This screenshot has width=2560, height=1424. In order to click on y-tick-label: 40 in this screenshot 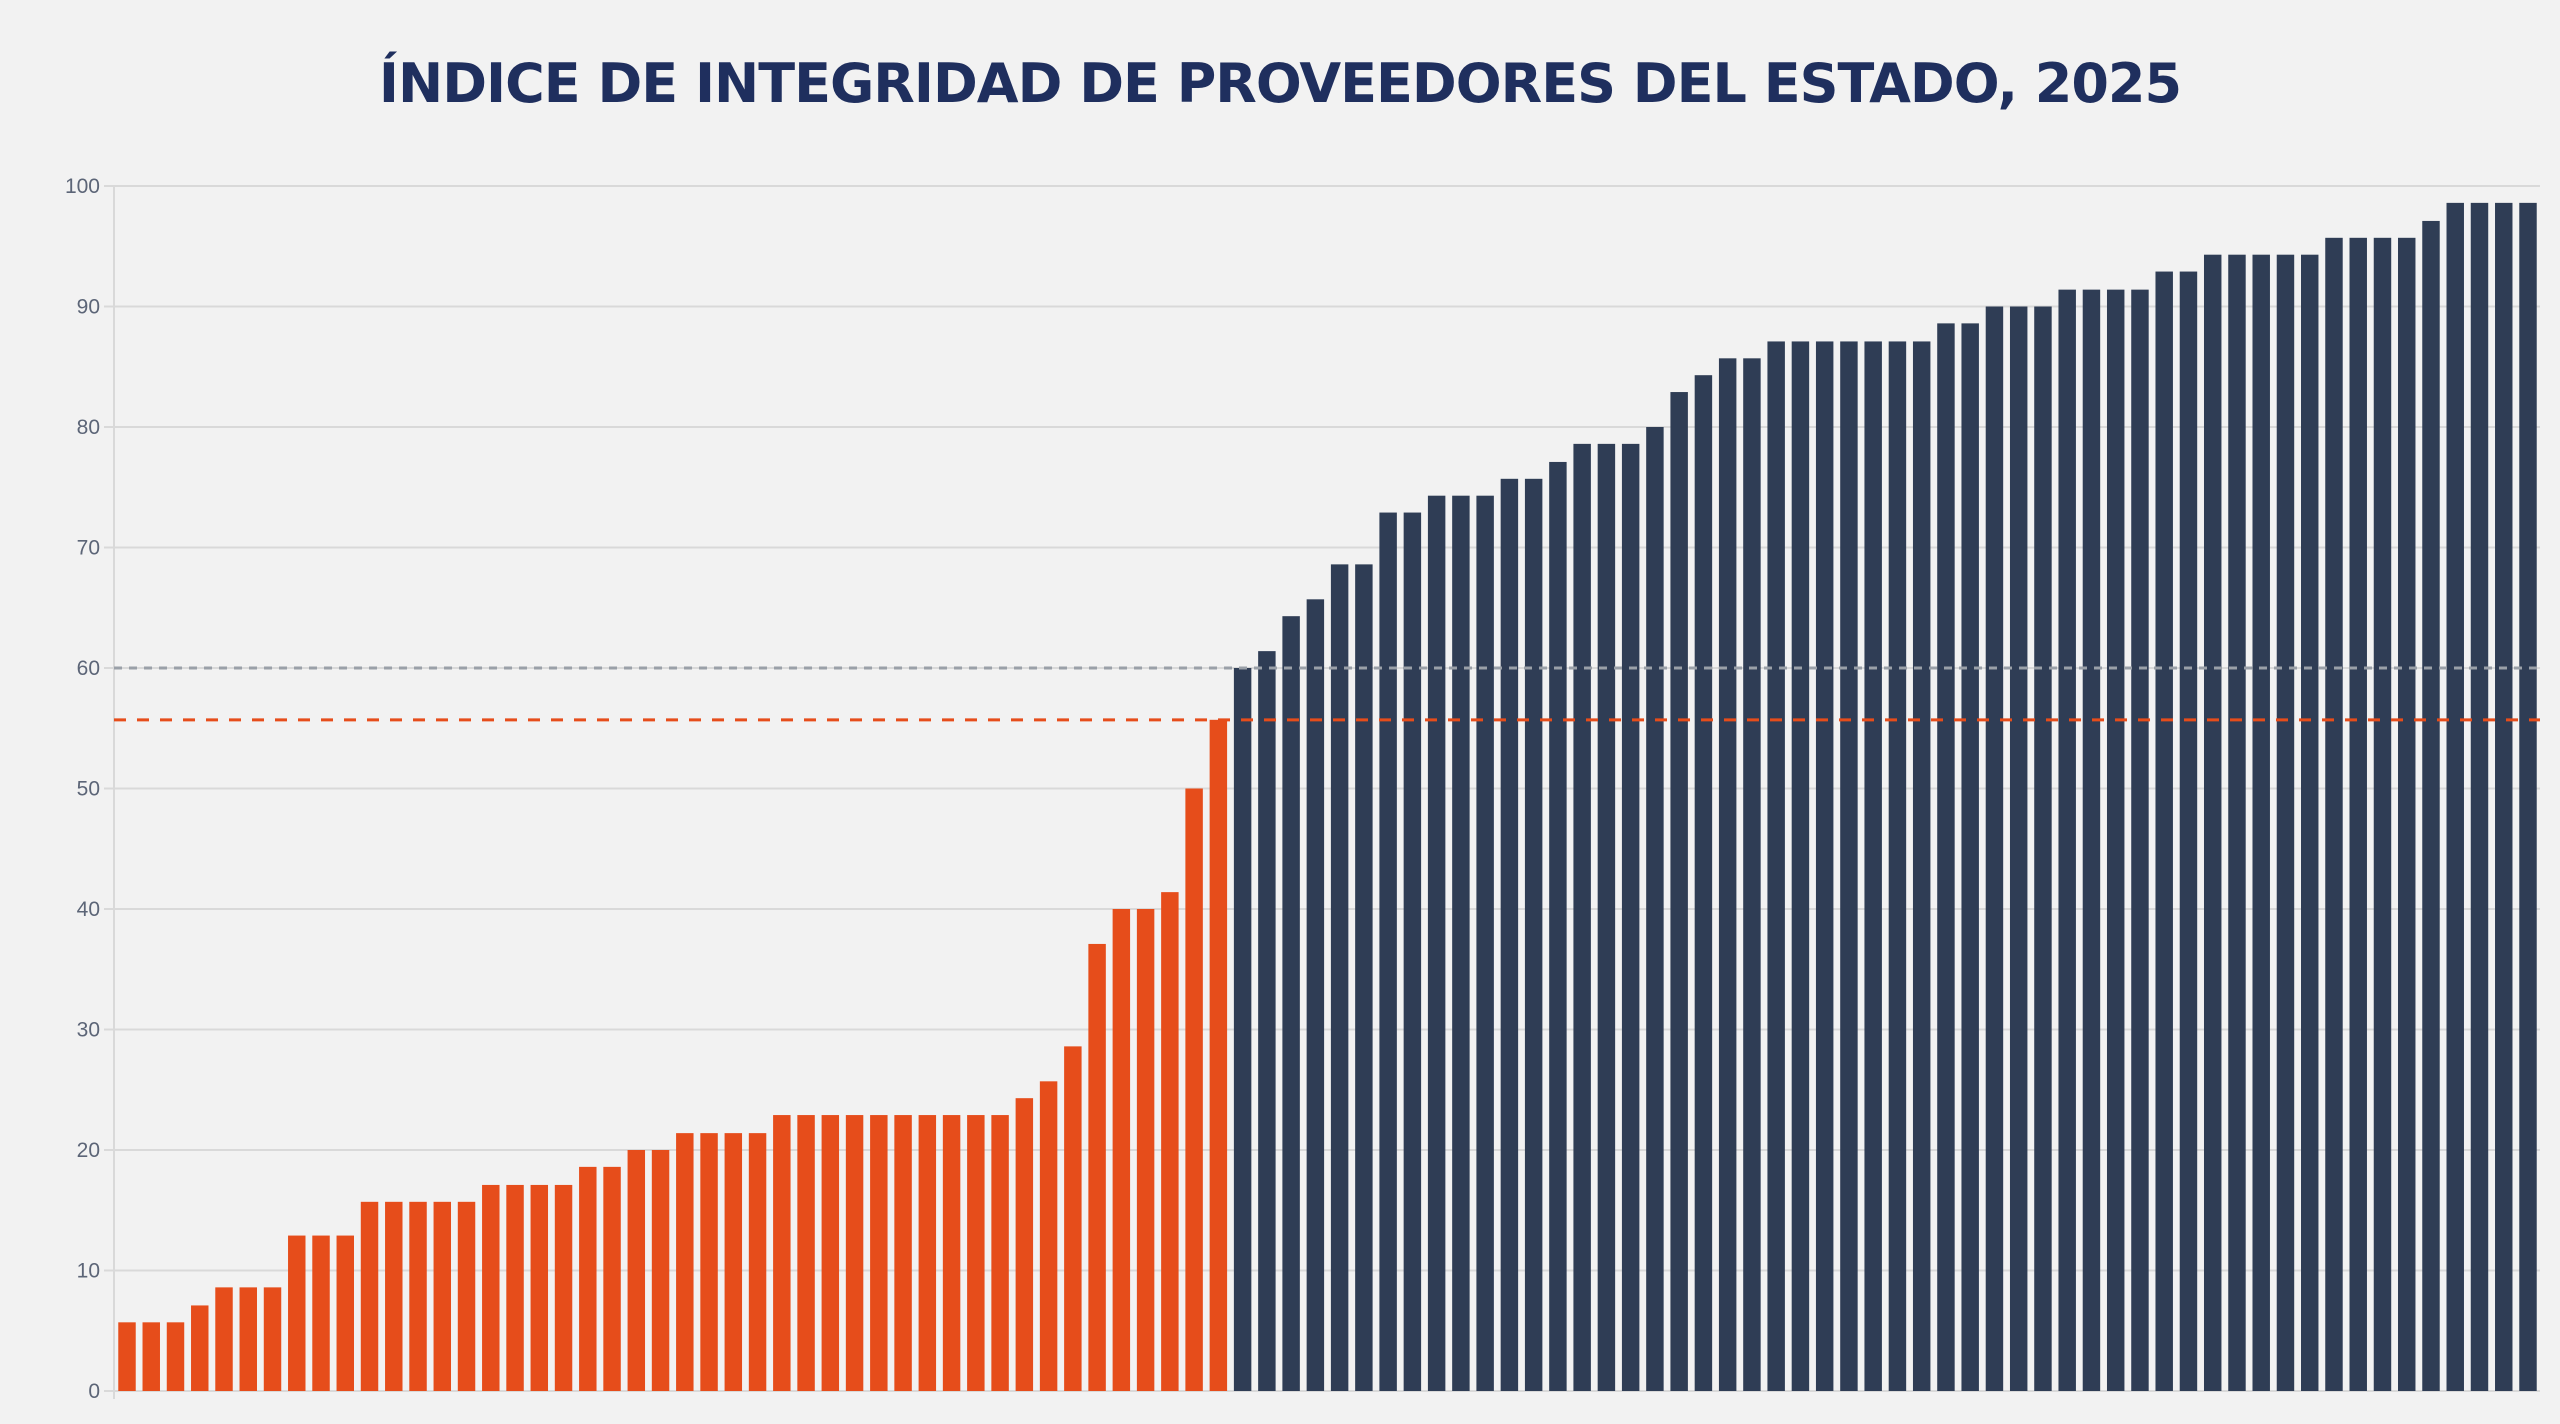, I will do `click(88, 909)`.